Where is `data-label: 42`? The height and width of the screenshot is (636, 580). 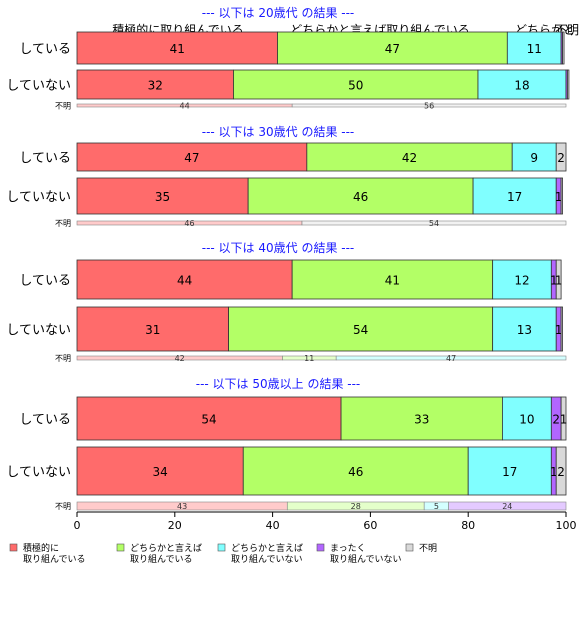 data-label: 42 is located at coordinates (409, 158).